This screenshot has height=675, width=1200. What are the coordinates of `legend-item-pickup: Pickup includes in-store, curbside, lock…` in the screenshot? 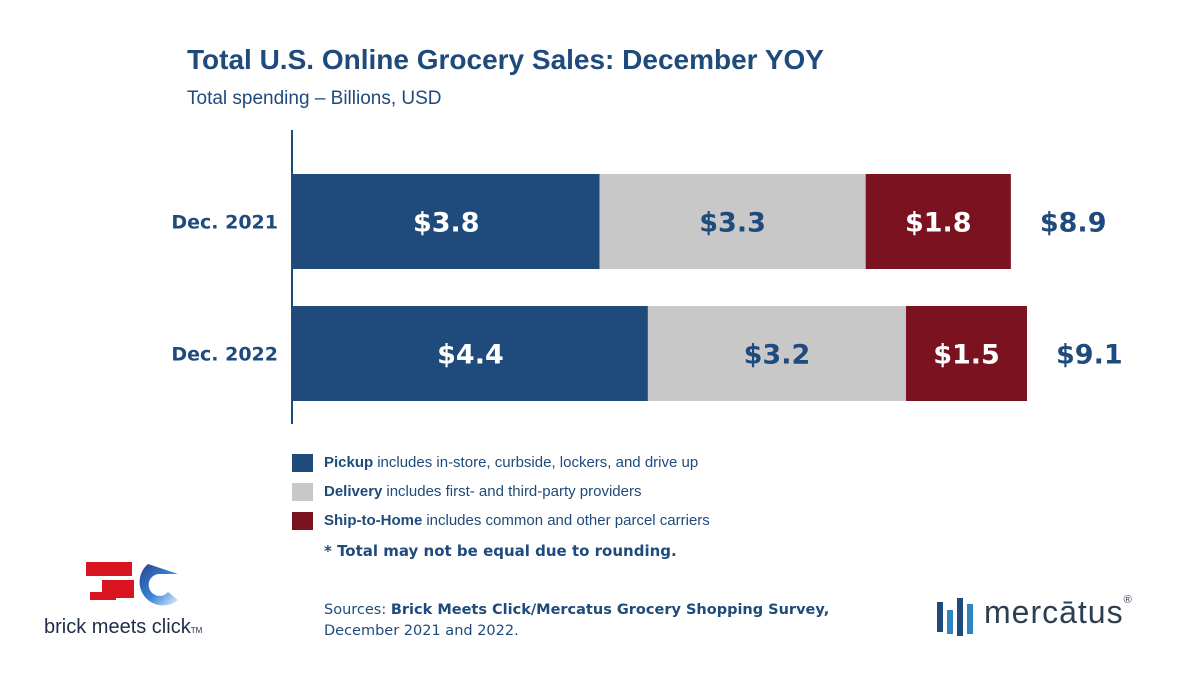 It's located at (501, 462).